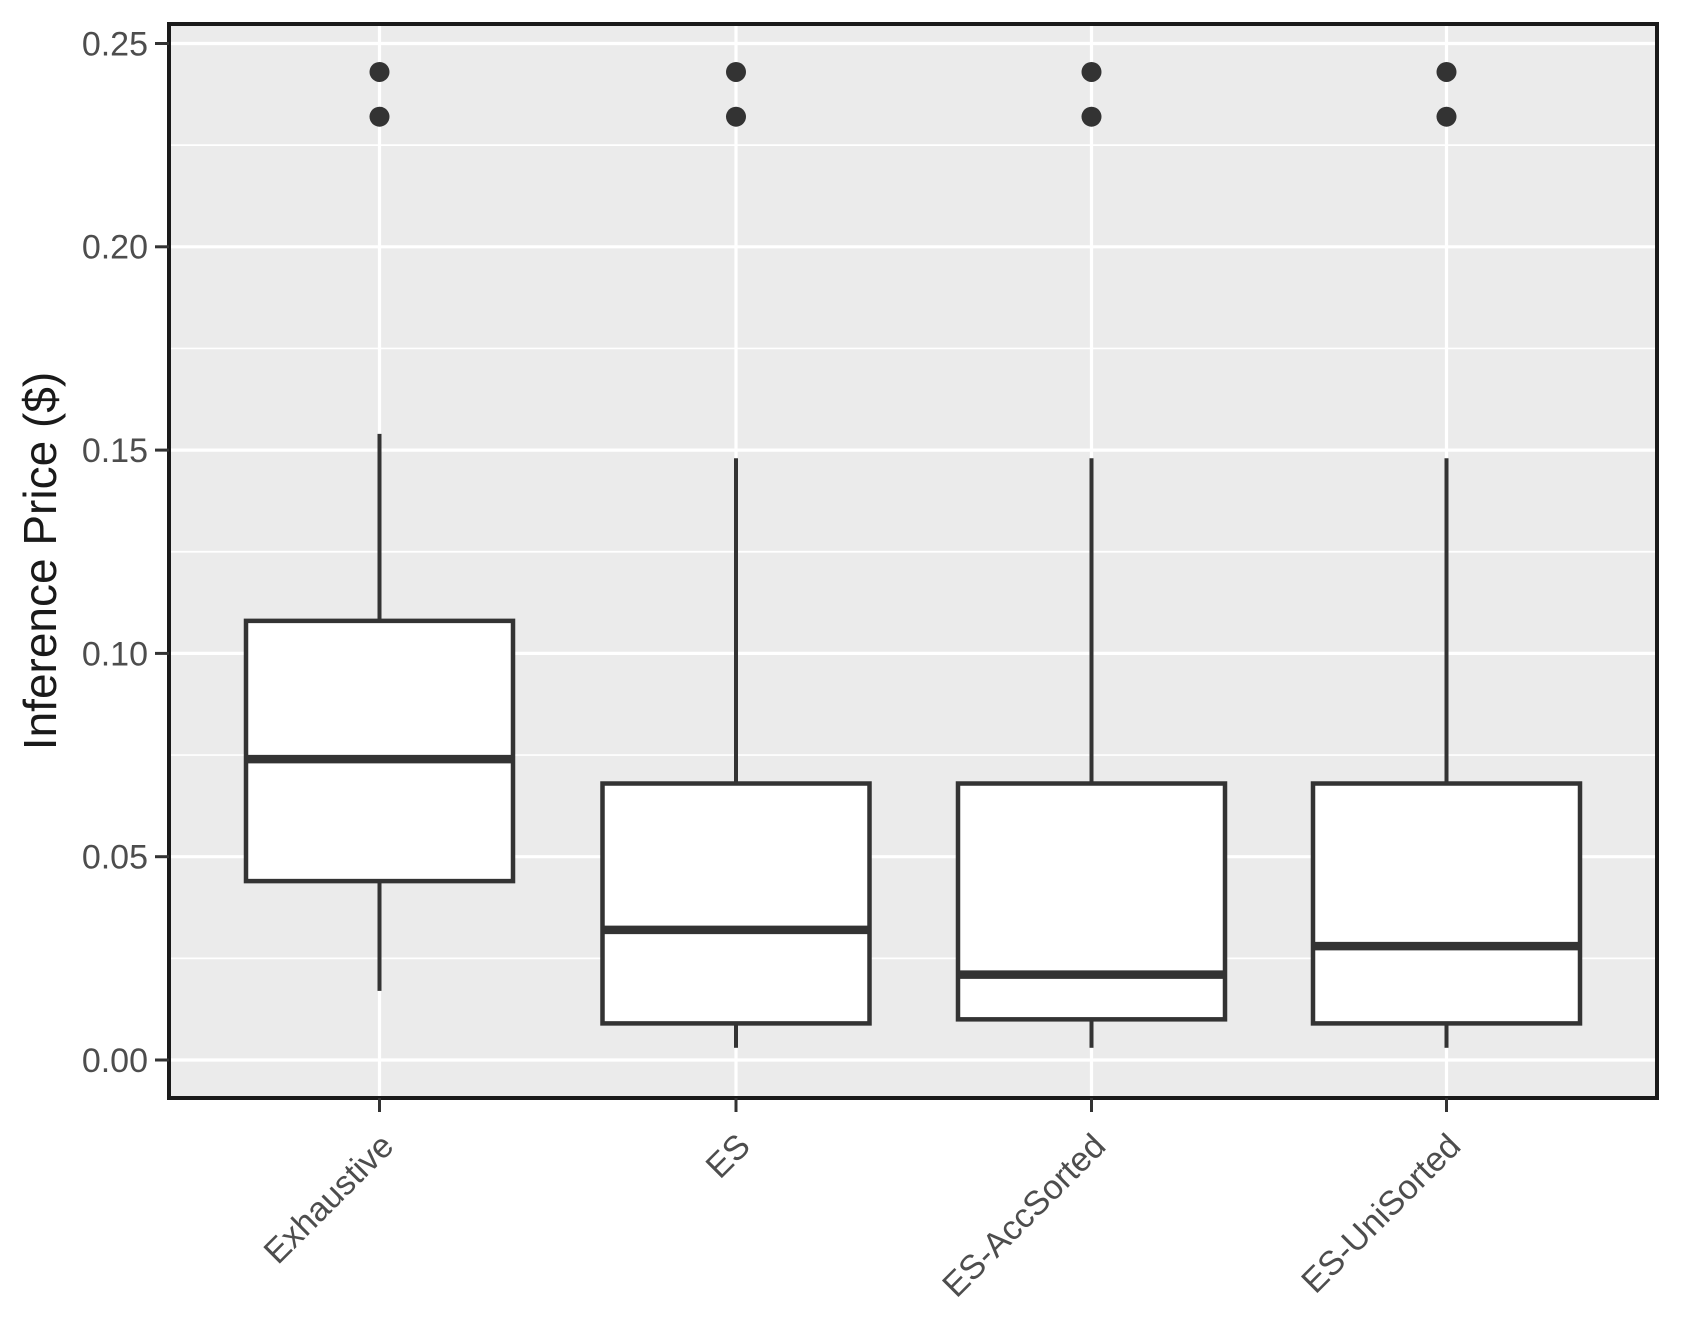 The image size is (1683, 1331). What do you see at coordinates (115, 451) in the screenshot?
I see `y-tick-label: 0.15` at bounding box center [115, 451].